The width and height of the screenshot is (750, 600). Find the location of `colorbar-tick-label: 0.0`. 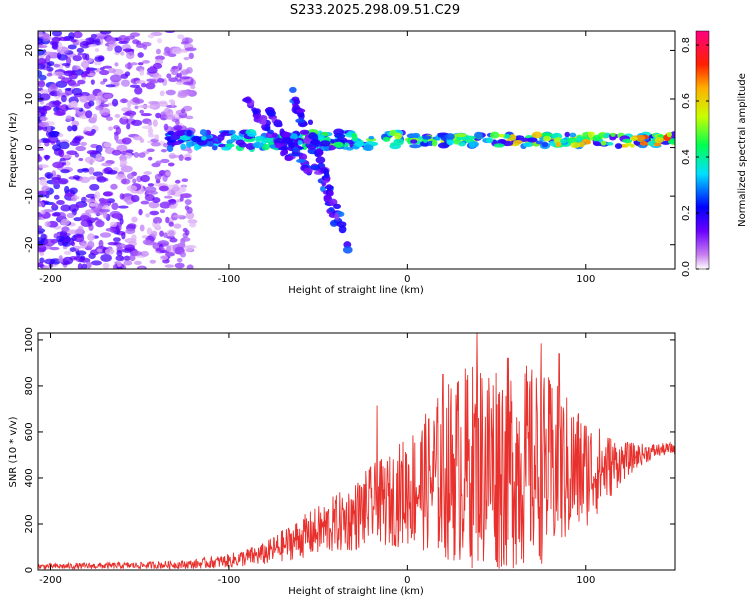

colorbar-tick-label: 0.0 is located at coordinates (686, 269).